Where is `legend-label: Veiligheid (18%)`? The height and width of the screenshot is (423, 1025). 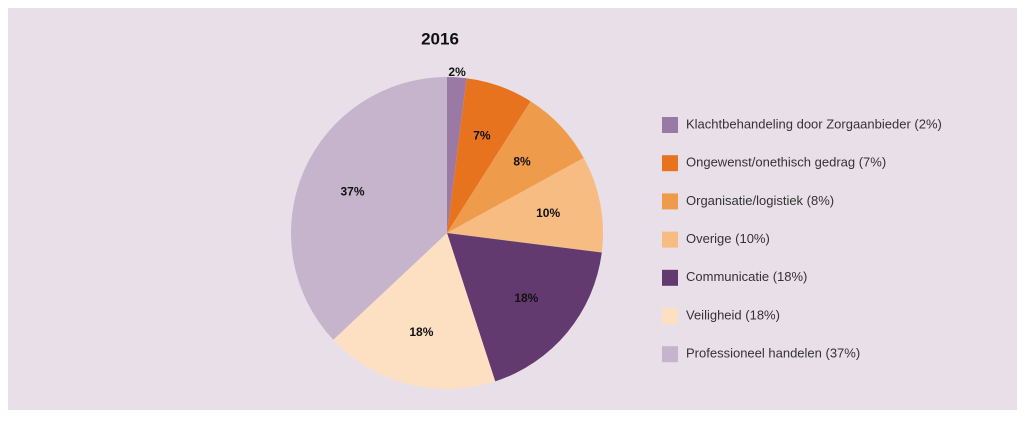
legend-label: Veiligheid (18%) is located at coordinates (733, 314).